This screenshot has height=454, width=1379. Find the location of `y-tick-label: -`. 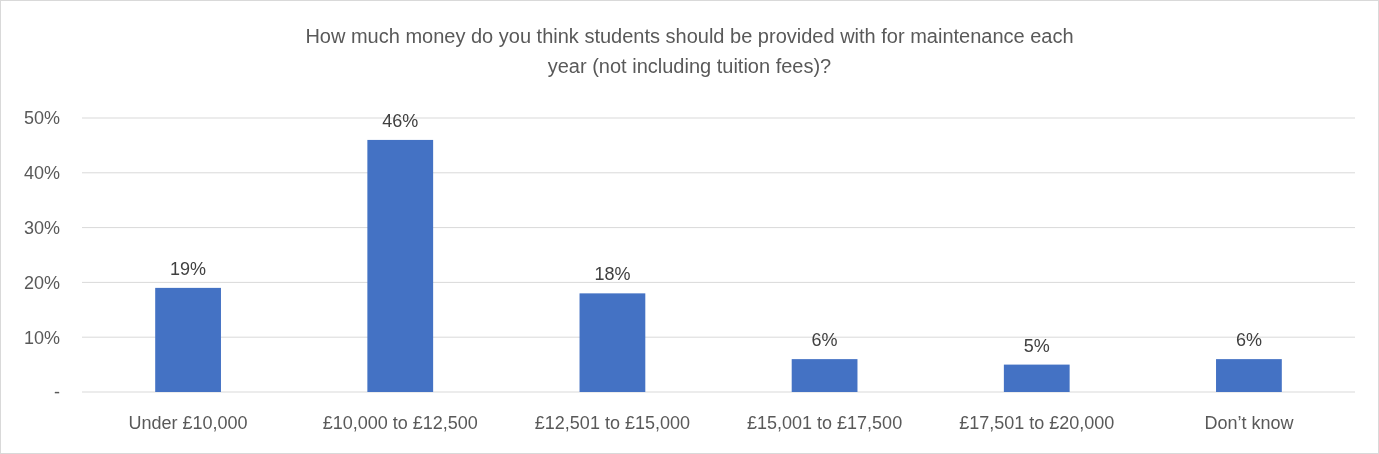

y-tick-label: - is located at coordinates (57, 392).